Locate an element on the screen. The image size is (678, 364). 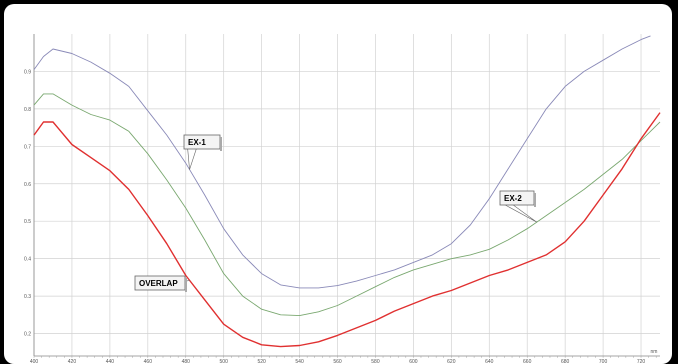
callout-ex-2: EX-2 is located at coordinates (518, 206).